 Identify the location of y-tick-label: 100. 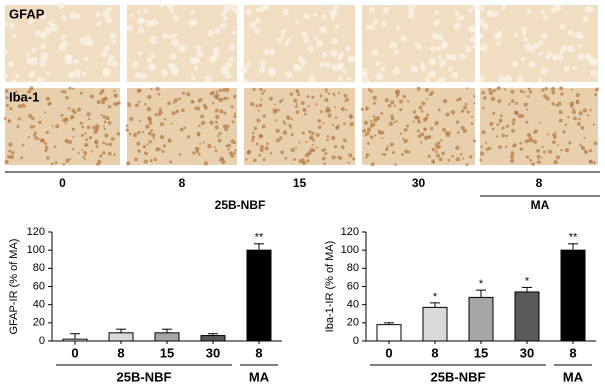
(350, 250).